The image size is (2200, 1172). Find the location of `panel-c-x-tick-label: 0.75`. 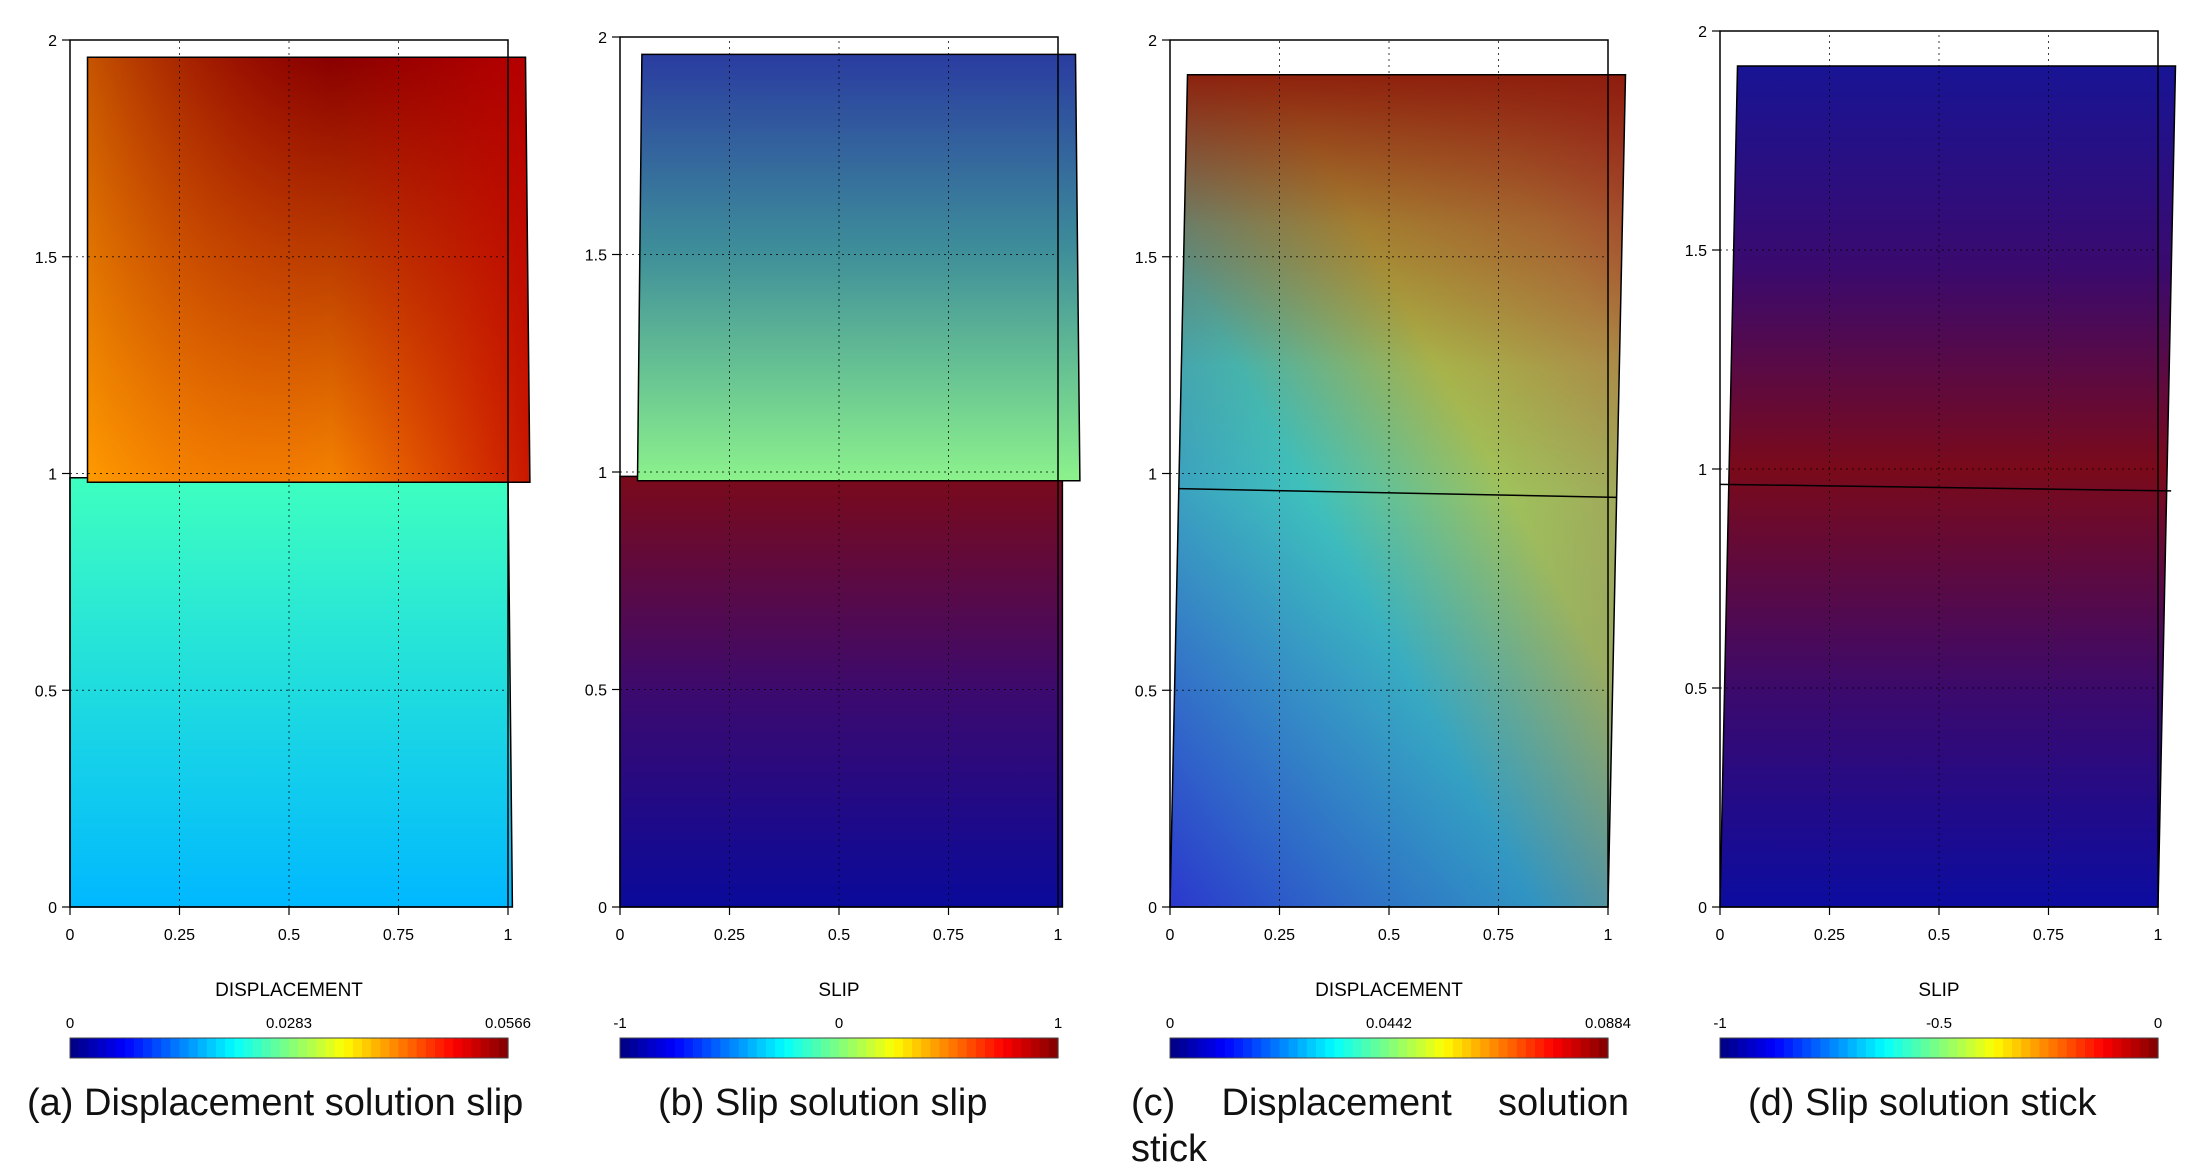

panel-c-x-tick-label: 0.75 is located at coordinates (1498, 935).